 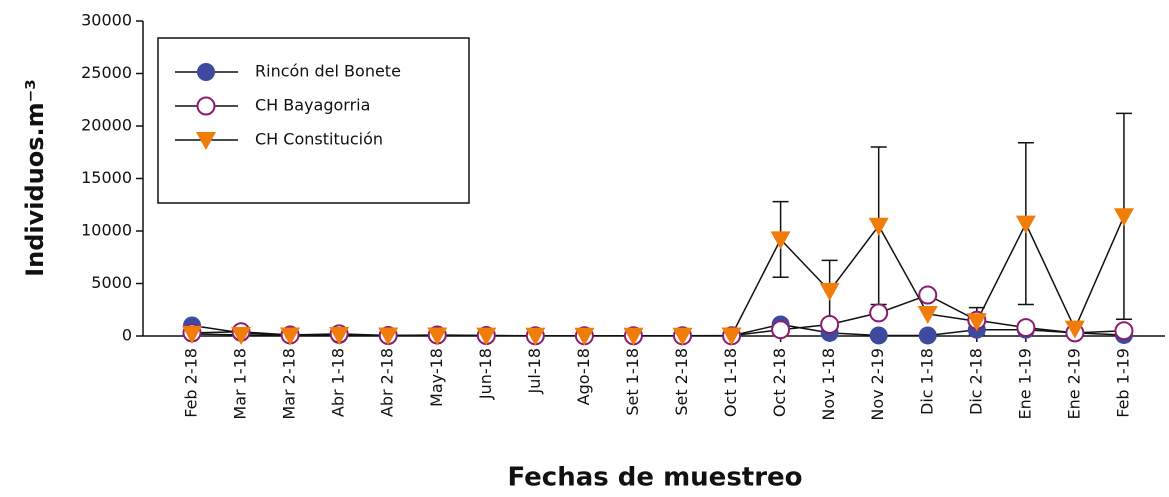 What do you see at coordinates (312, 105) in the screenshot?
I see `legend-label: CH Bayagorria` at bounding box center [312, 105].